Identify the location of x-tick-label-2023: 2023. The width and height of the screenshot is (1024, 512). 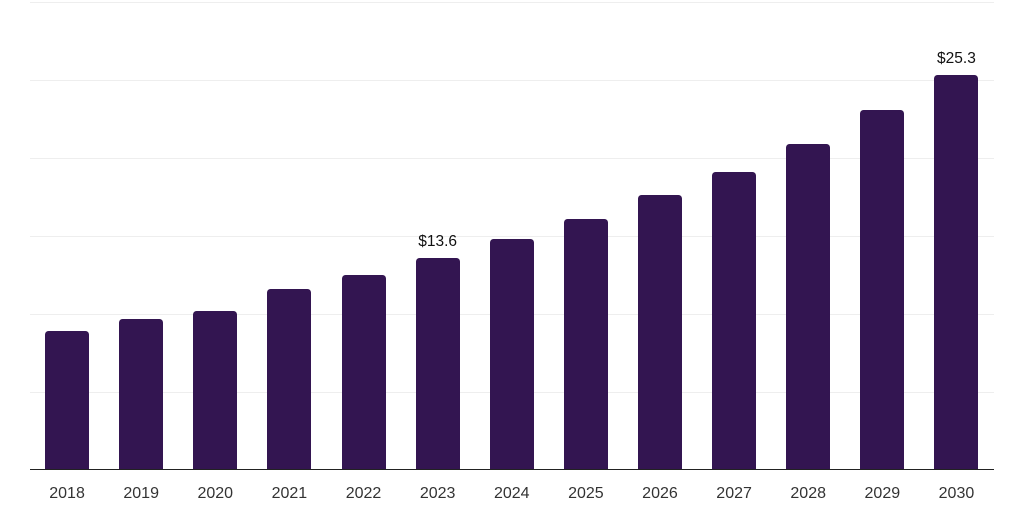
(437, 493).